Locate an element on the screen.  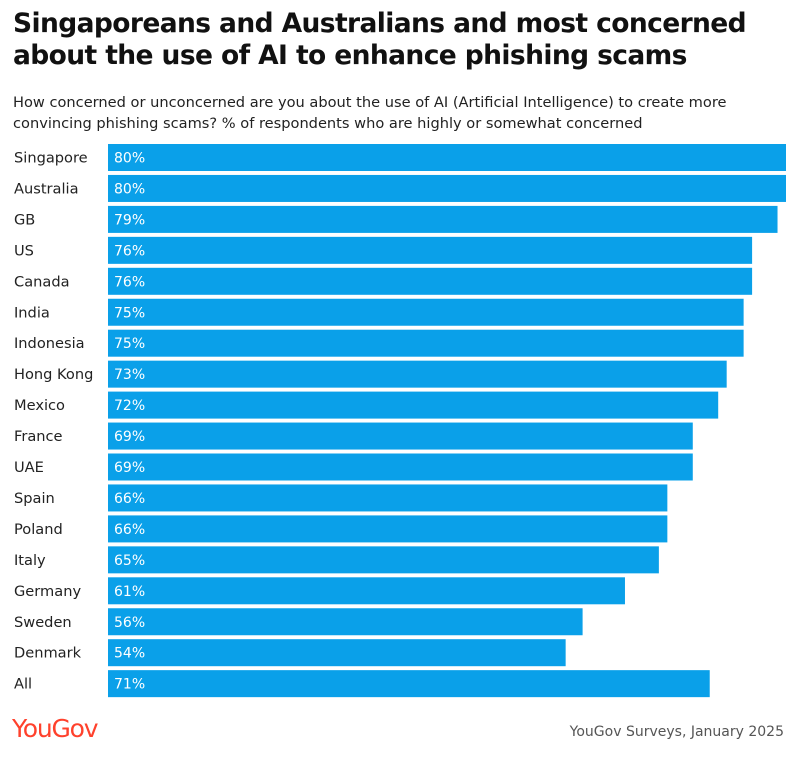
category-label: GB is located at coordinates (24, 219).